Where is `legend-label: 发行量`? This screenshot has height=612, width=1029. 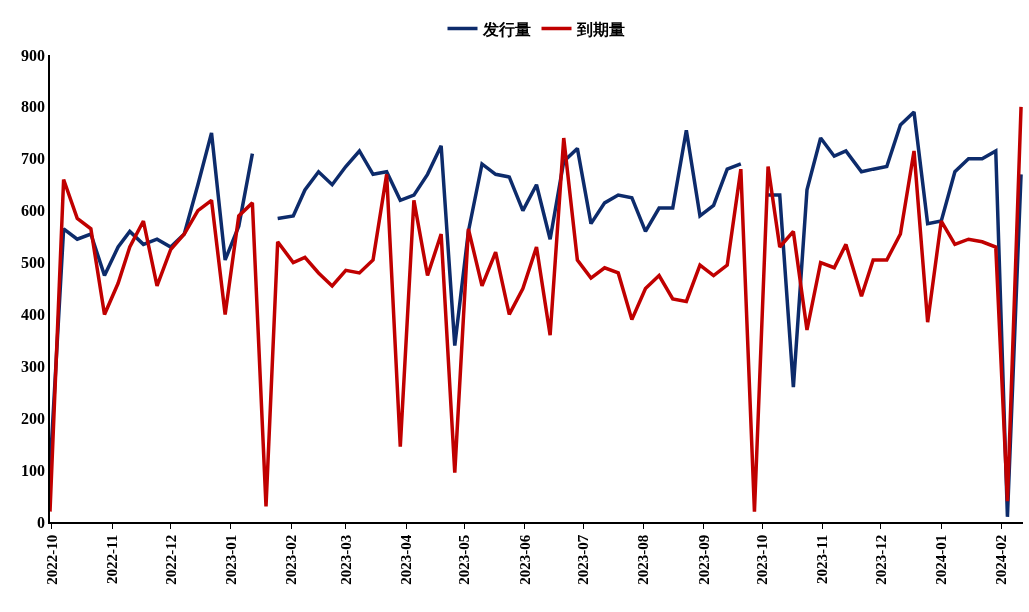 legend-label: 发行量 is located at coordinates (506, 29).